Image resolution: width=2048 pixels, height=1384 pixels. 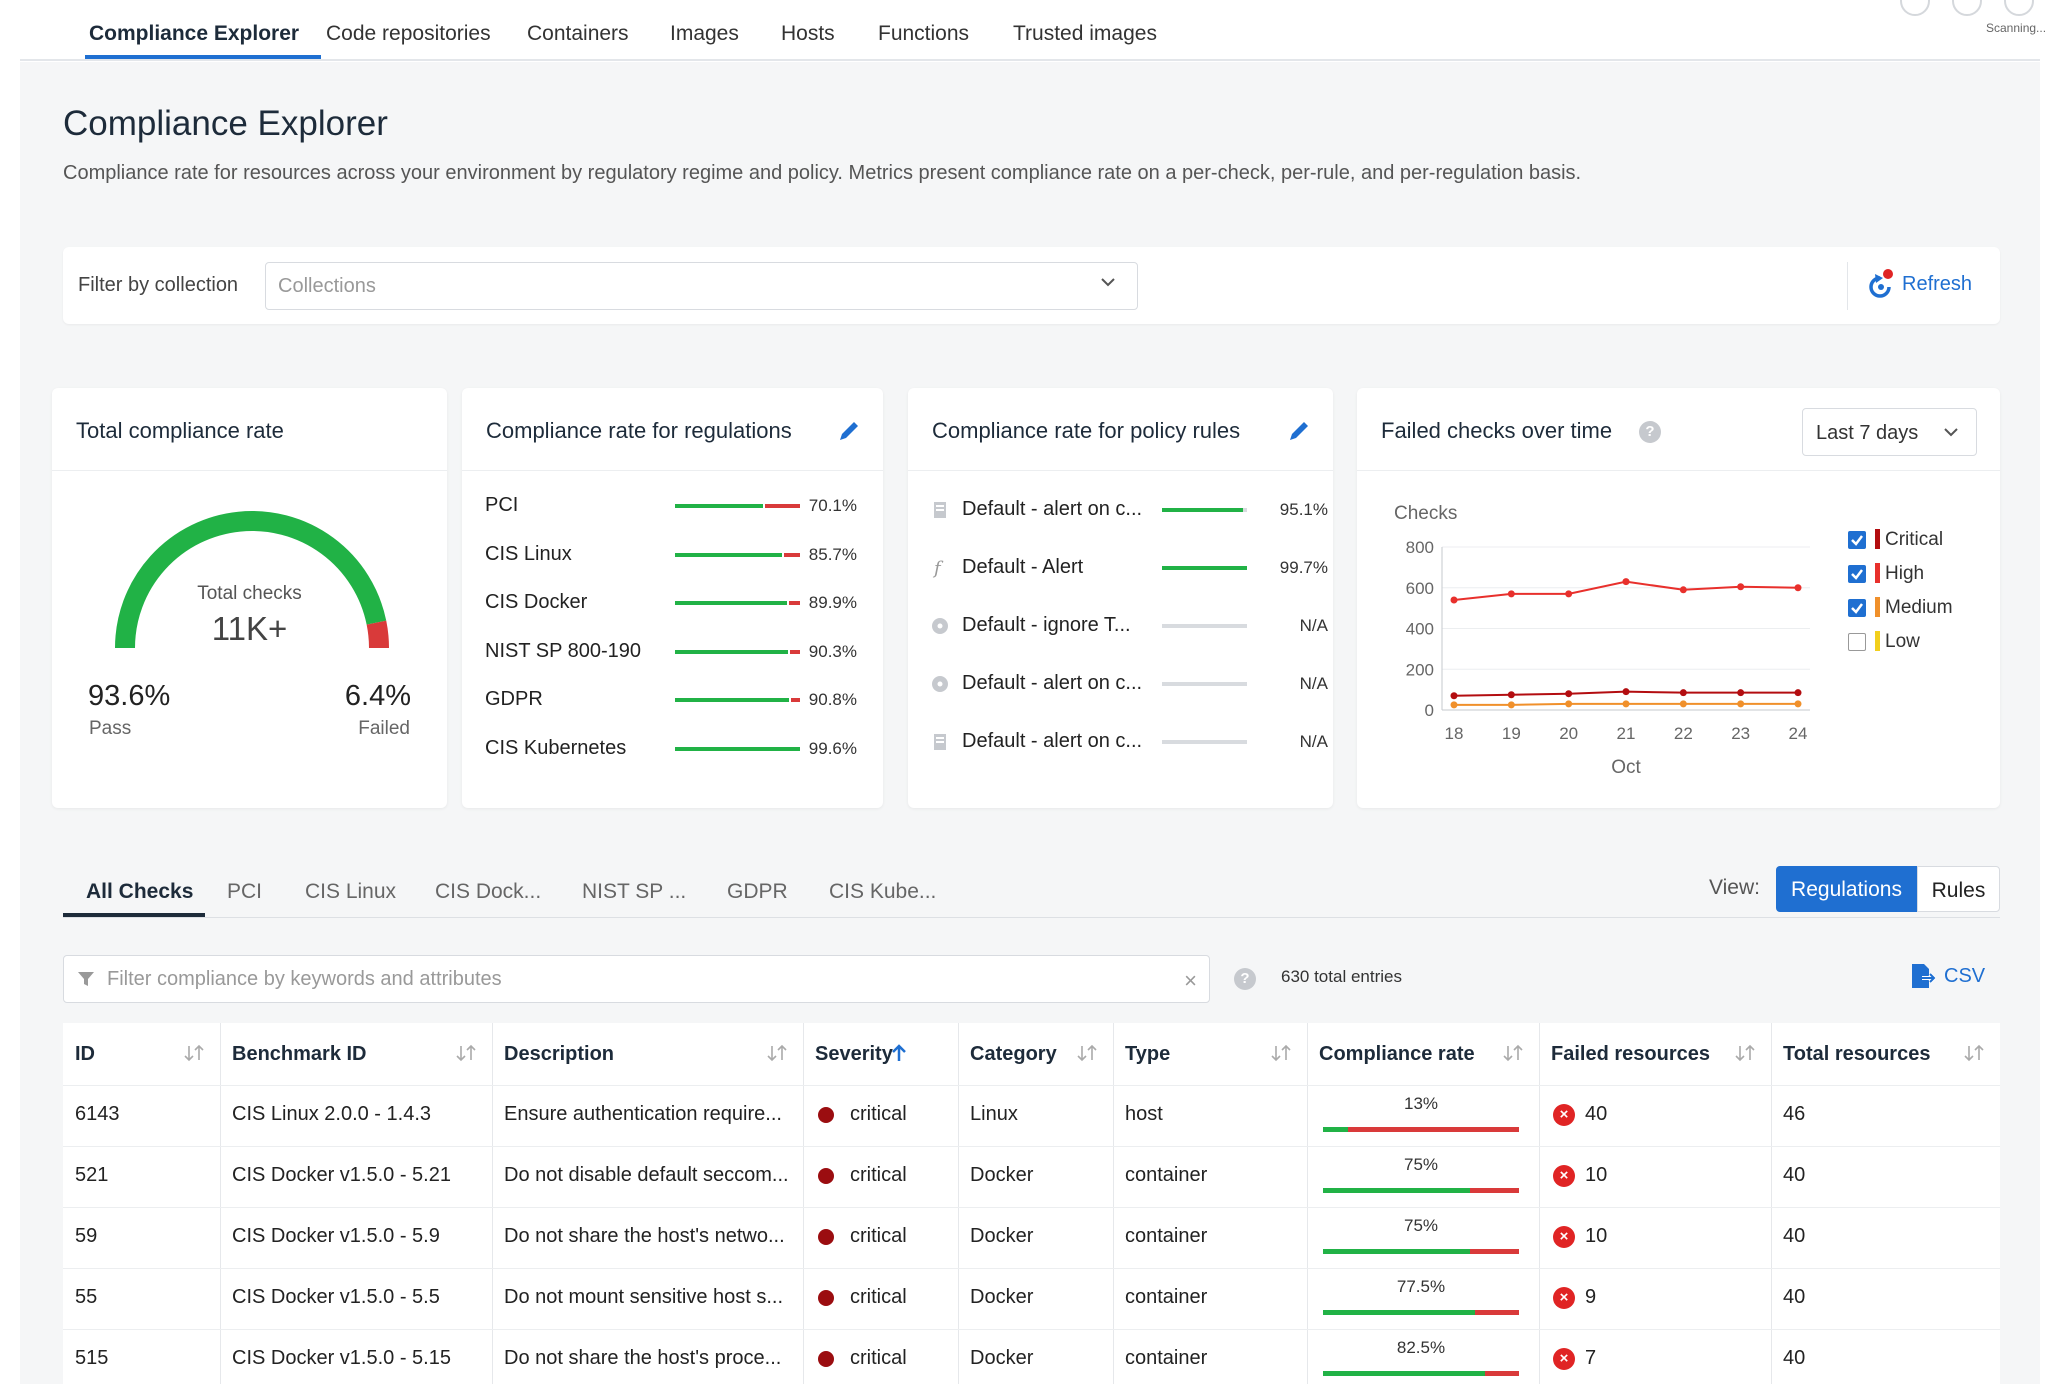 I want to click on regulation-name: CIS Kubernetes, so click(x=556, y=747).